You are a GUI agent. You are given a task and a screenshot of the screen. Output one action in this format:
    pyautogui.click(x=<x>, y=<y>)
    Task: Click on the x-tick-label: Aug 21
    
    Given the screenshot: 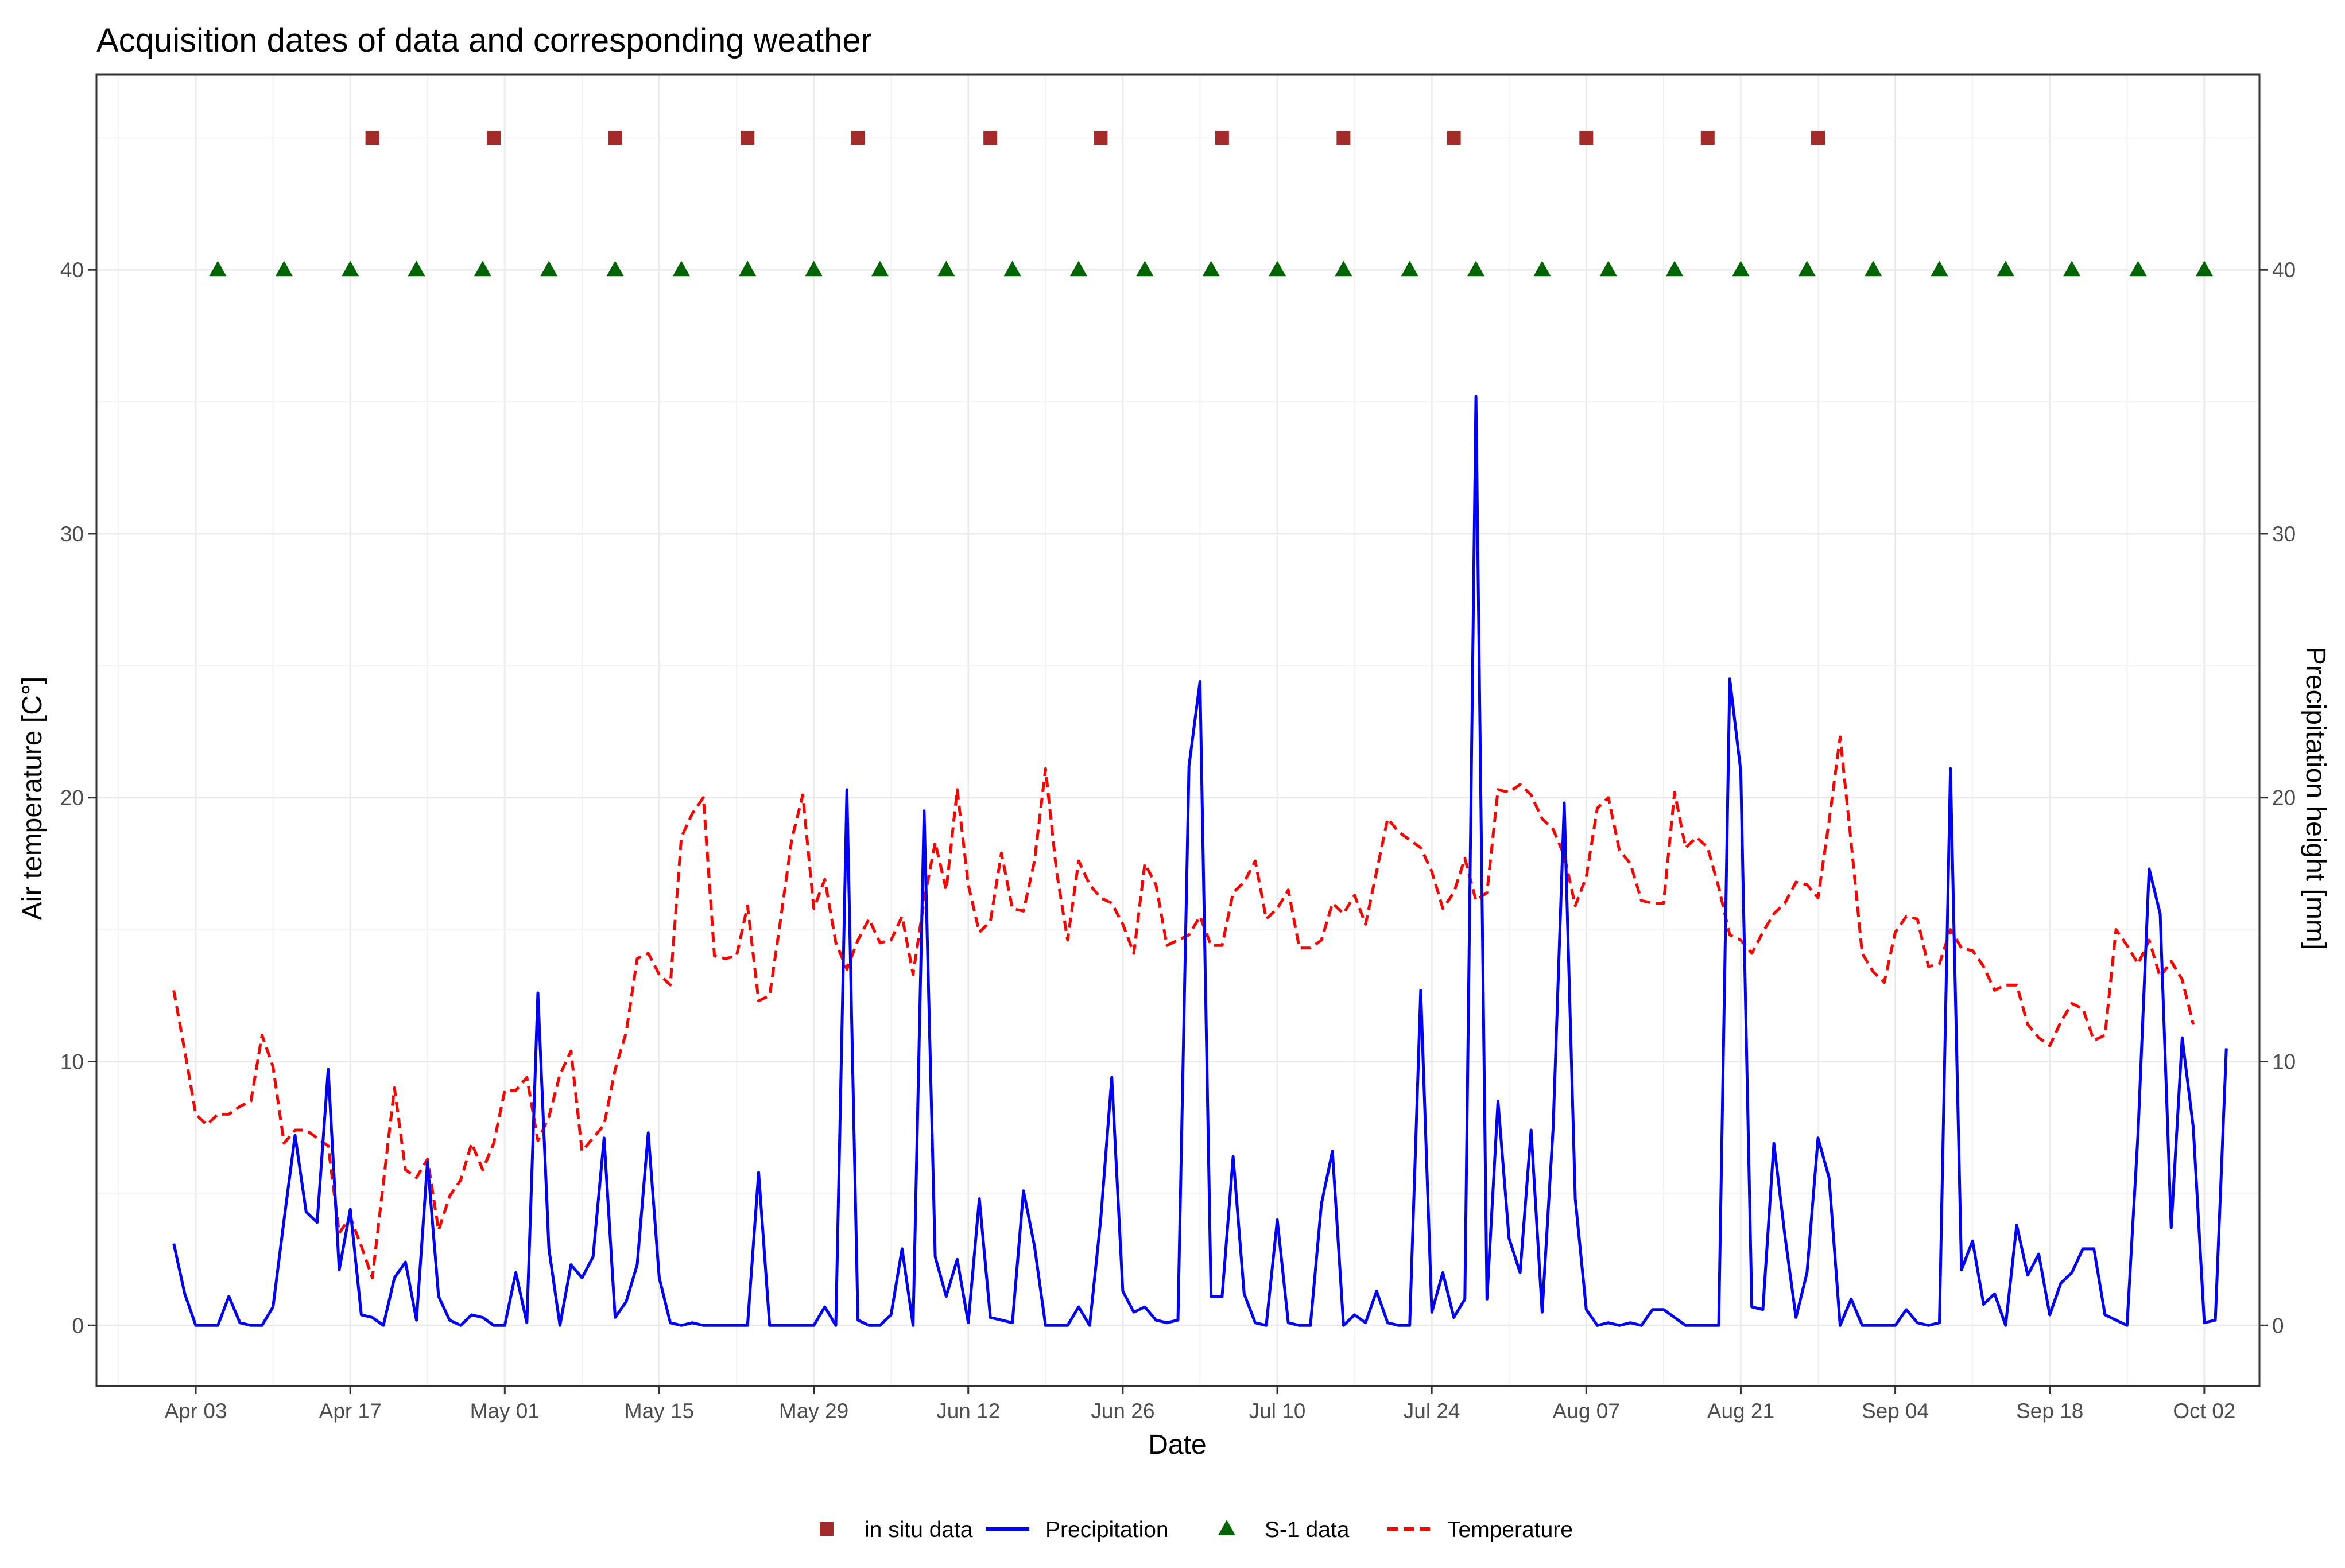 What is the action you would take?
    pyautogui.click(x=1740, y=1411)
    